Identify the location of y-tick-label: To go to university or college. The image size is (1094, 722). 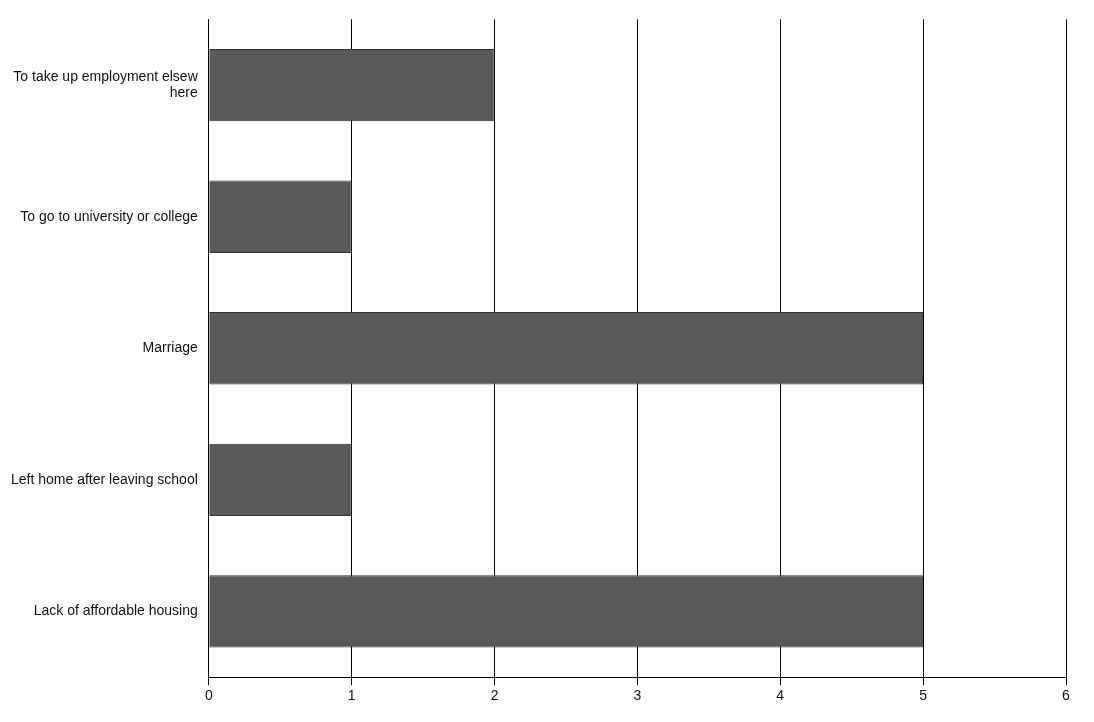
(109, 215).